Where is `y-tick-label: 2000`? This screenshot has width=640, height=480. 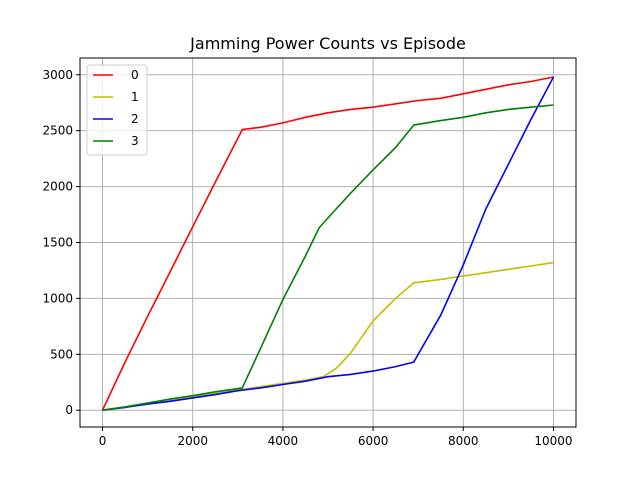
y-tick-label: 2000 is located at coordinates (57, 187).